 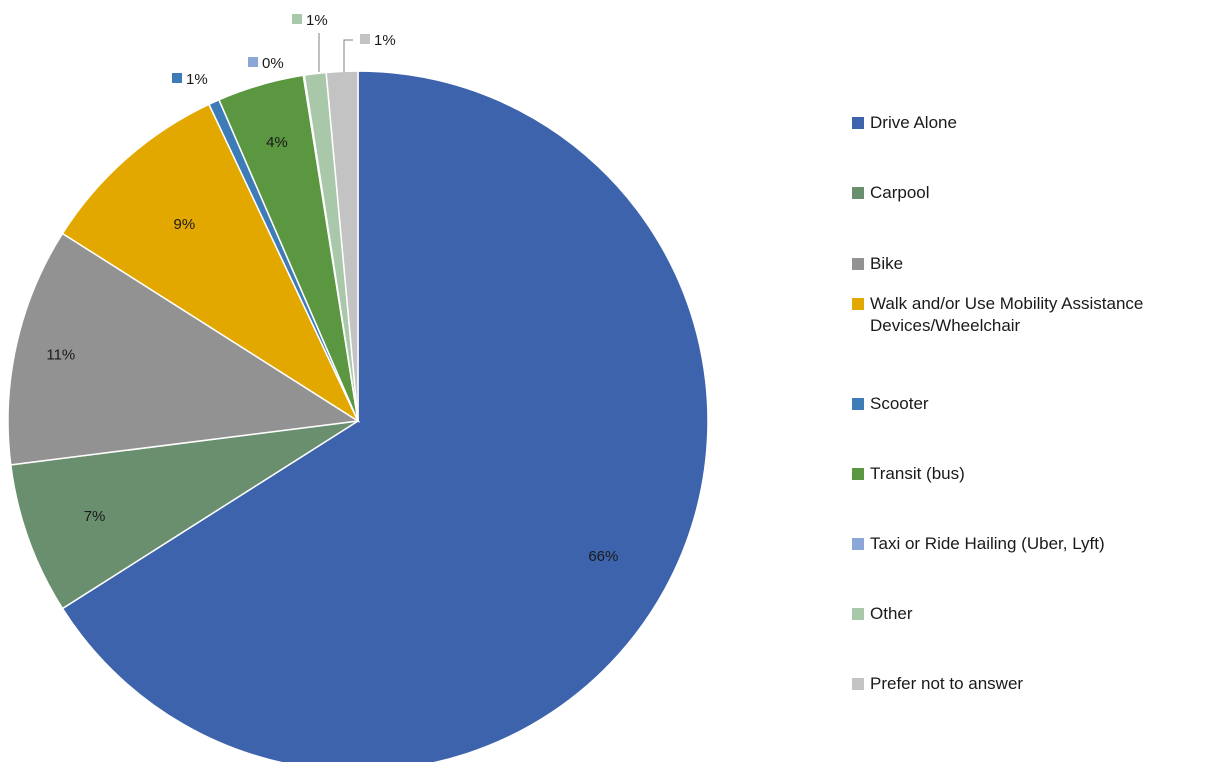 I want to click on data-label-transit-bus: 4%, so click(x=277, y=142).